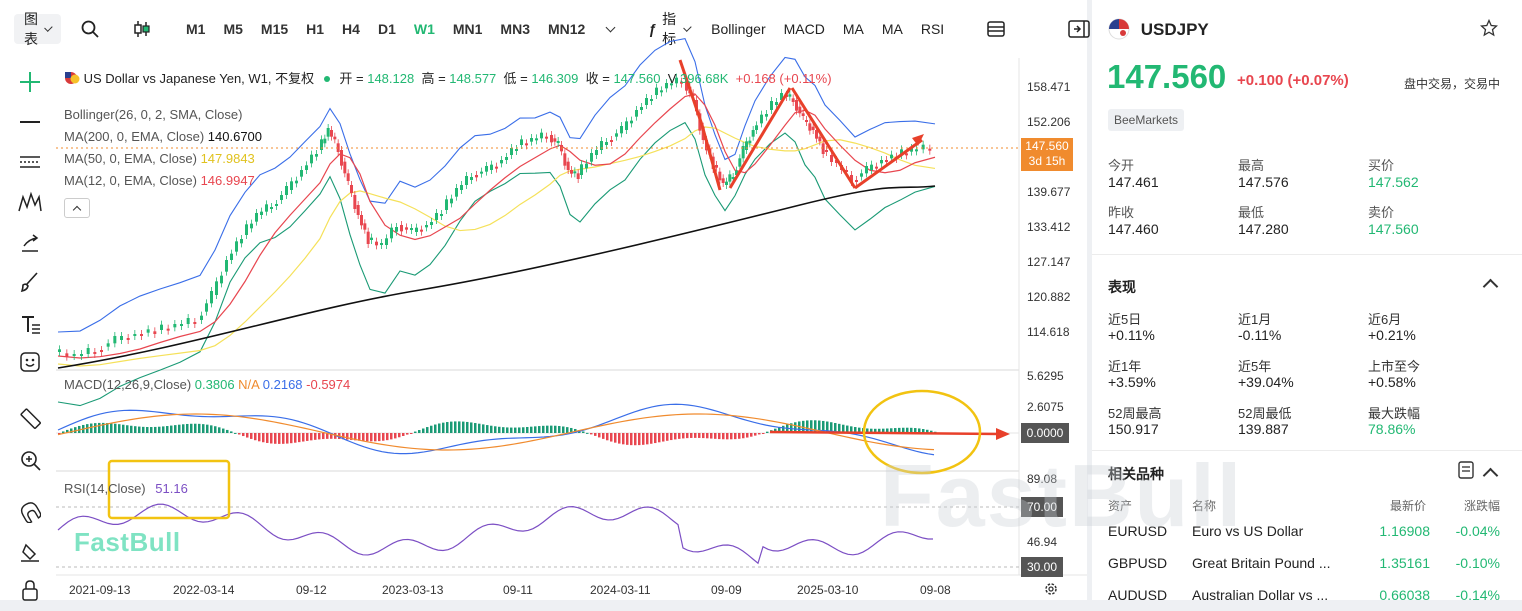 The height and width of the screenshot is (611, 1522). Describe the element at coordinates (1265, 413) in the screenshot. I see `performance-label: 52周最低` at that location.